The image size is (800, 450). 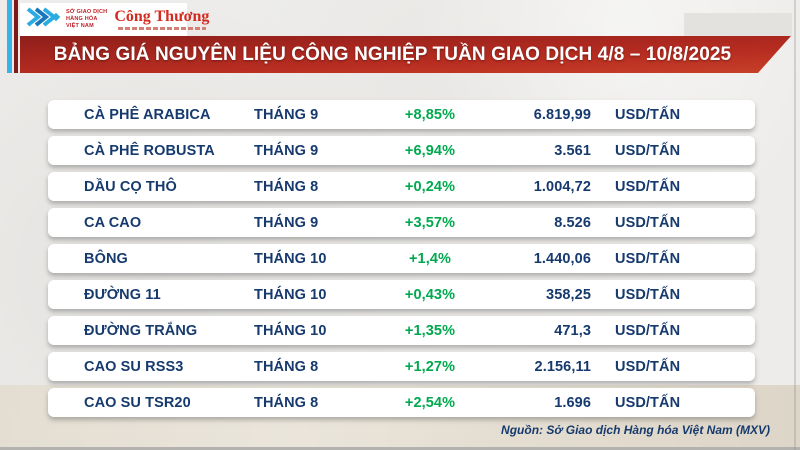 What do you see at coordinates (562, 114) in the screenshot?
I see `price-cell: 6.819,99` at bounding box center [562, 114].